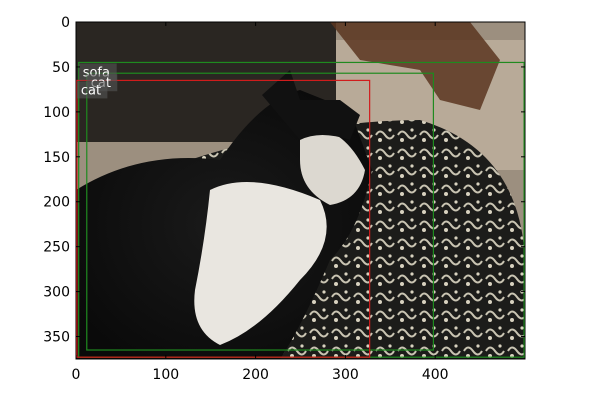  I want to click on y-tick-label: 150, so click(56, 158).